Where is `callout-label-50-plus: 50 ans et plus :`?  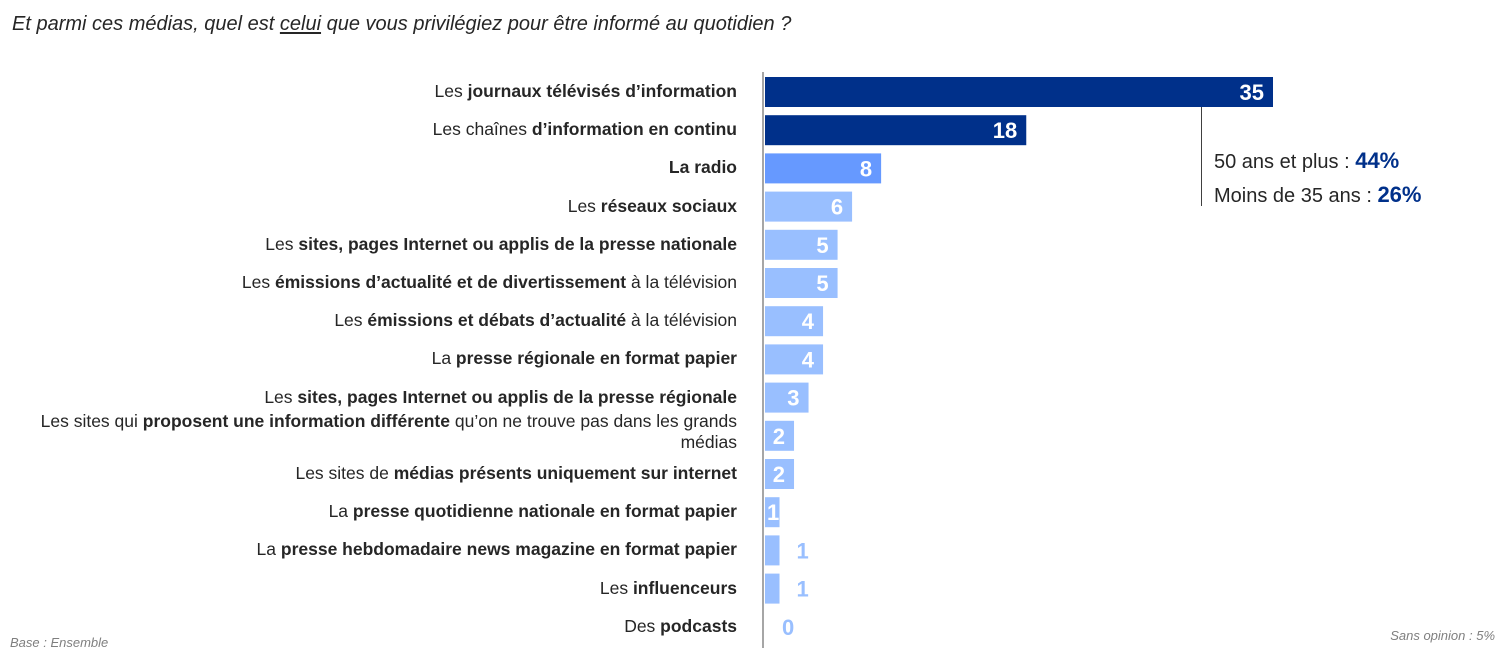
callout-label-50-plus: 50 ans et plus : is located at coordinates (1285, 162).